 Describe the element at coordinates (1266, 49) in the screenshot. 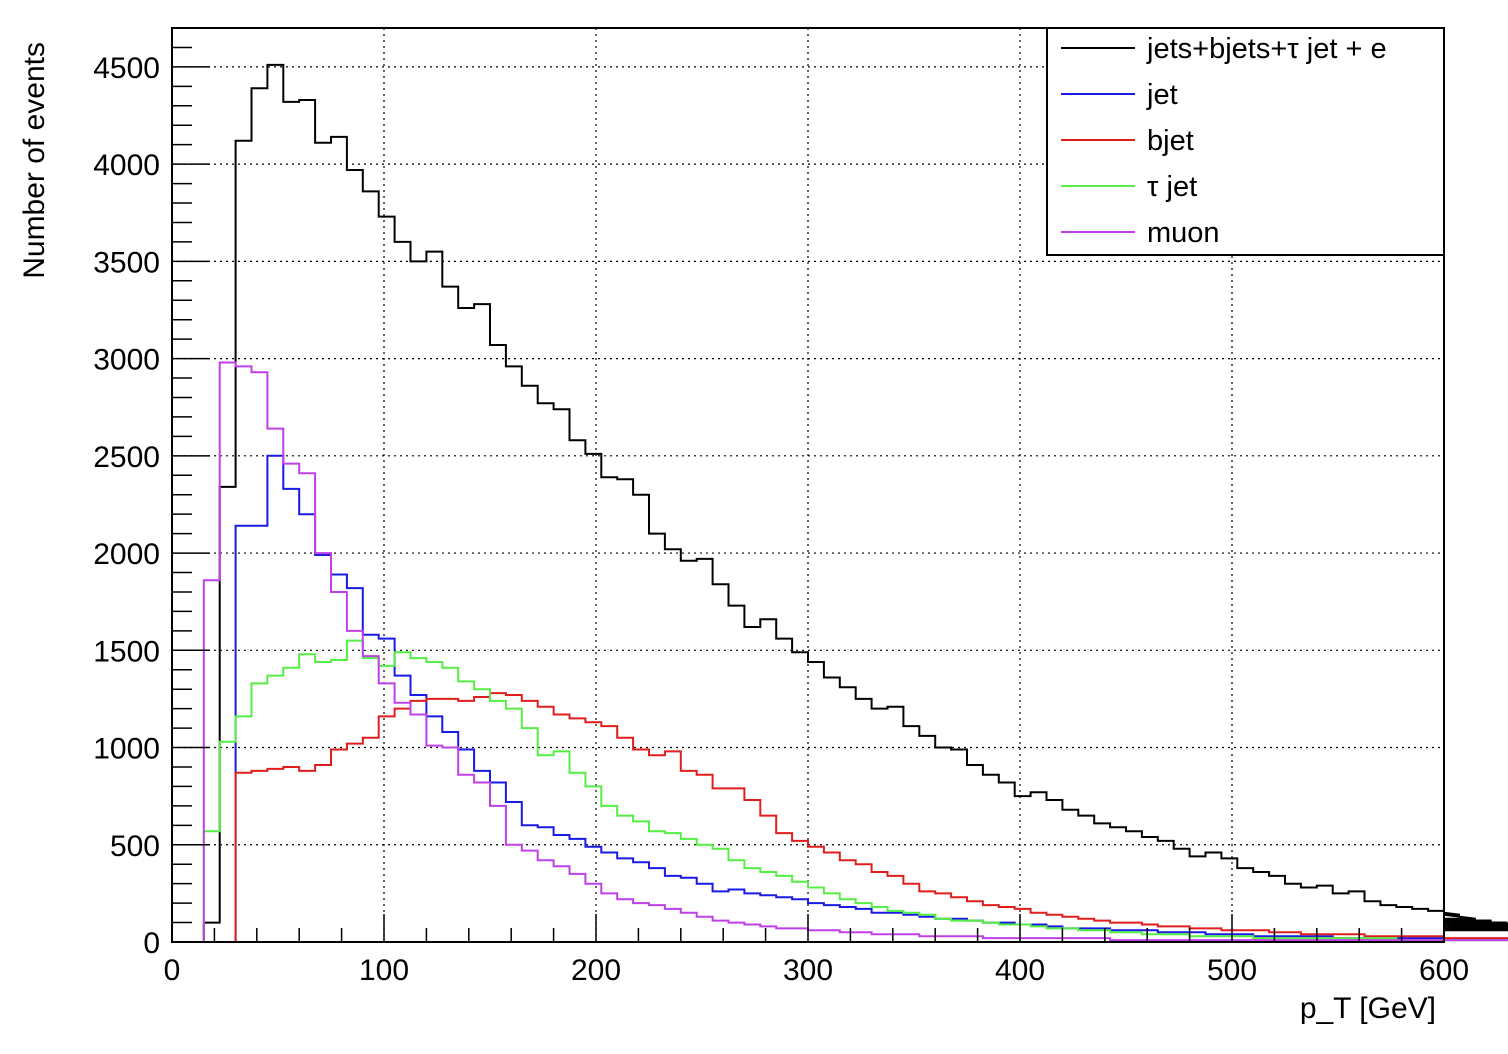

I see `legend-label-0: jets+bjets+τ jet + e` at that location.